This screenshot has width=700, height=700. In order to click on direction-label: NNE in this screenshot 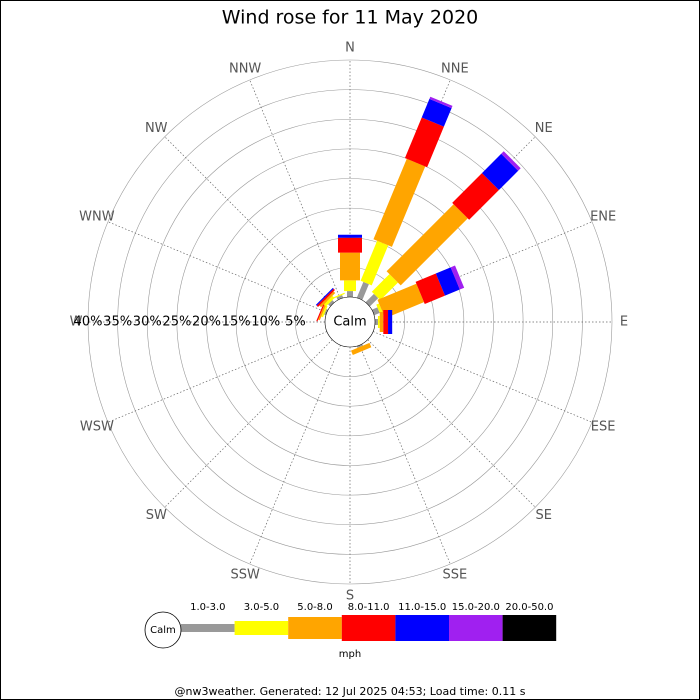, I will do `click(455, 68)`.